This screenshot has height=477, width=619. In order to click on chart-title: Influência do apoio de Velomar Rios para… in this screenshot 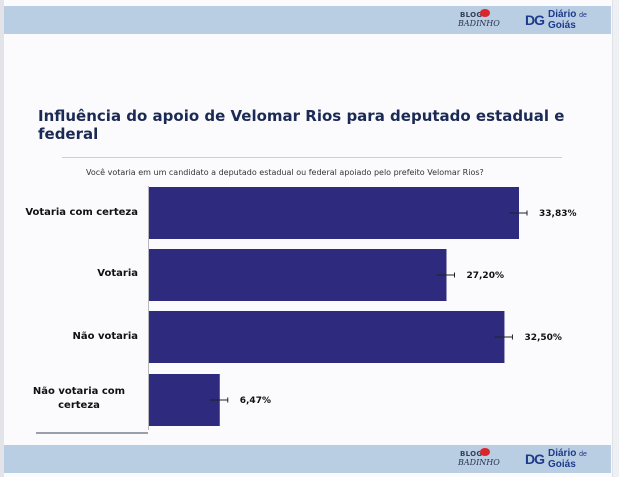, I will do `click(301, 125)`.